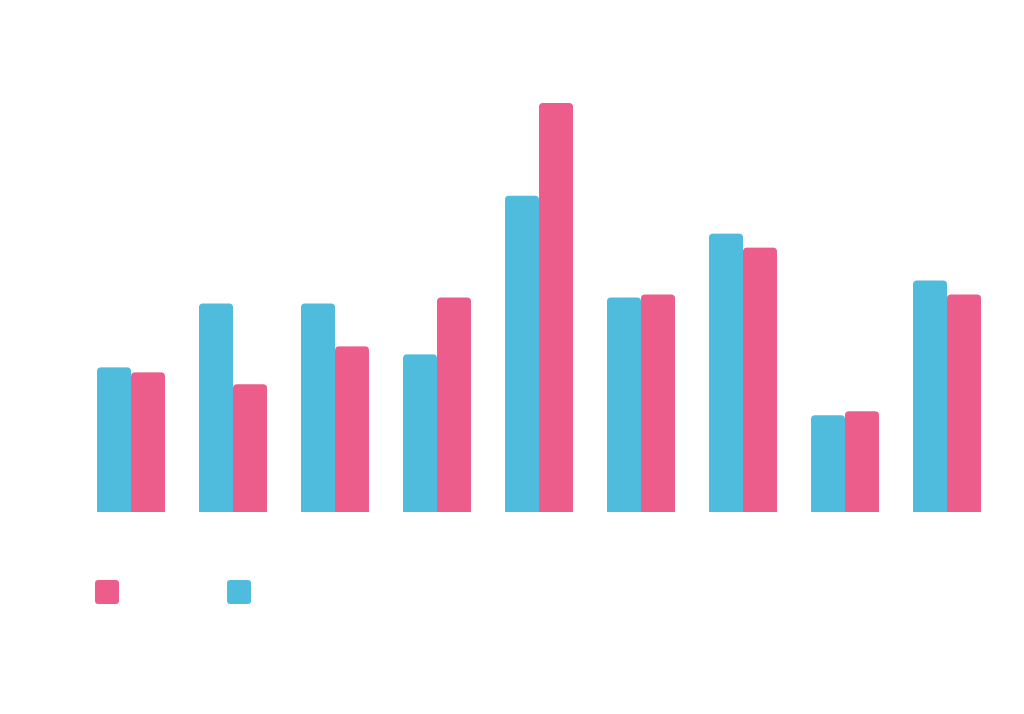 Image resolution: width=1024 pixels, height=714 pixels. Describe the element at coordinates (173, 592) in the screenshot. I see `legend` at that location.